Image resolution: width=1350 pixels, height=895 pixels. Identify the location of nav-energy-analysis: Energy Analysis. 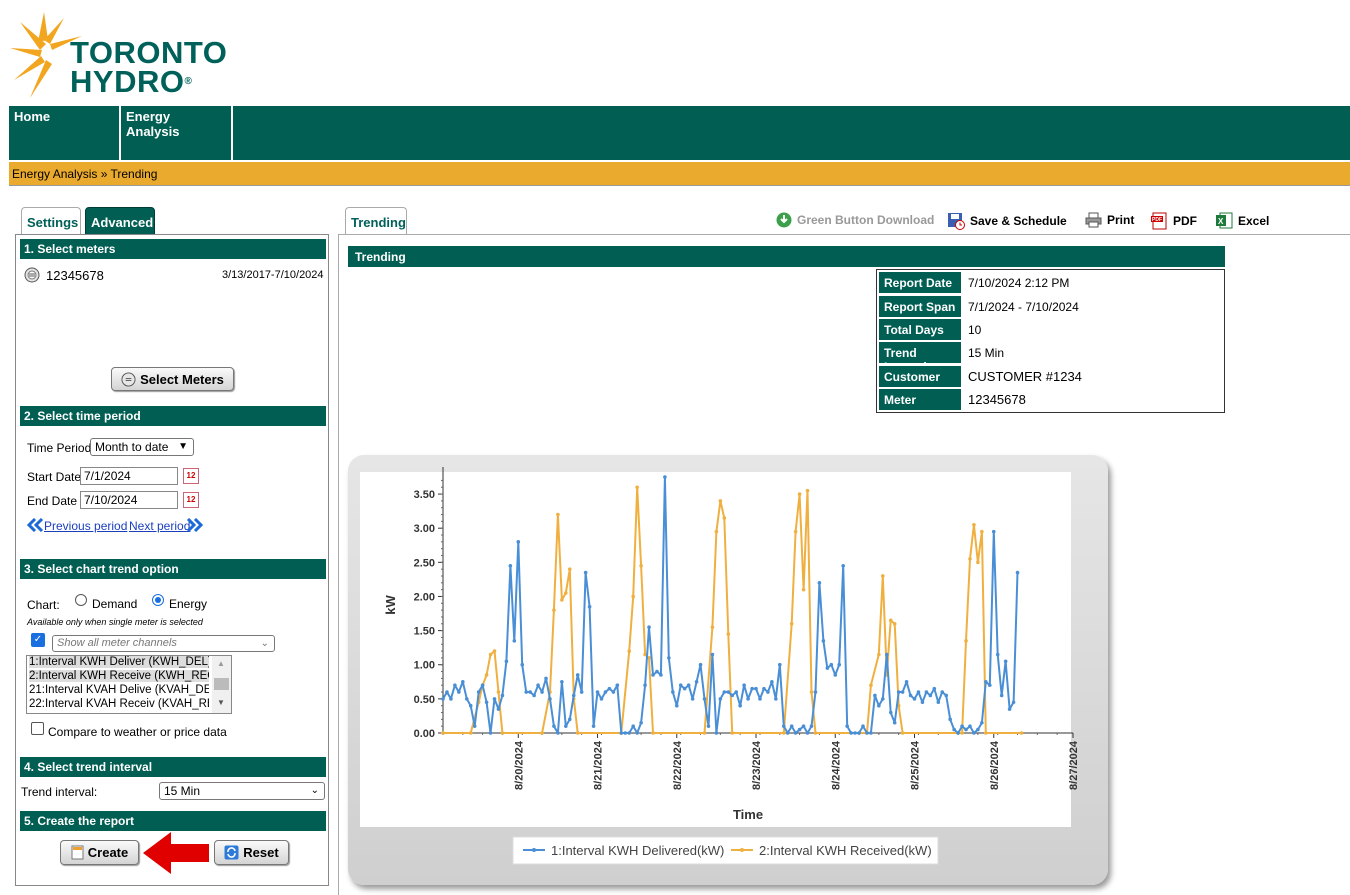
(153, 124).